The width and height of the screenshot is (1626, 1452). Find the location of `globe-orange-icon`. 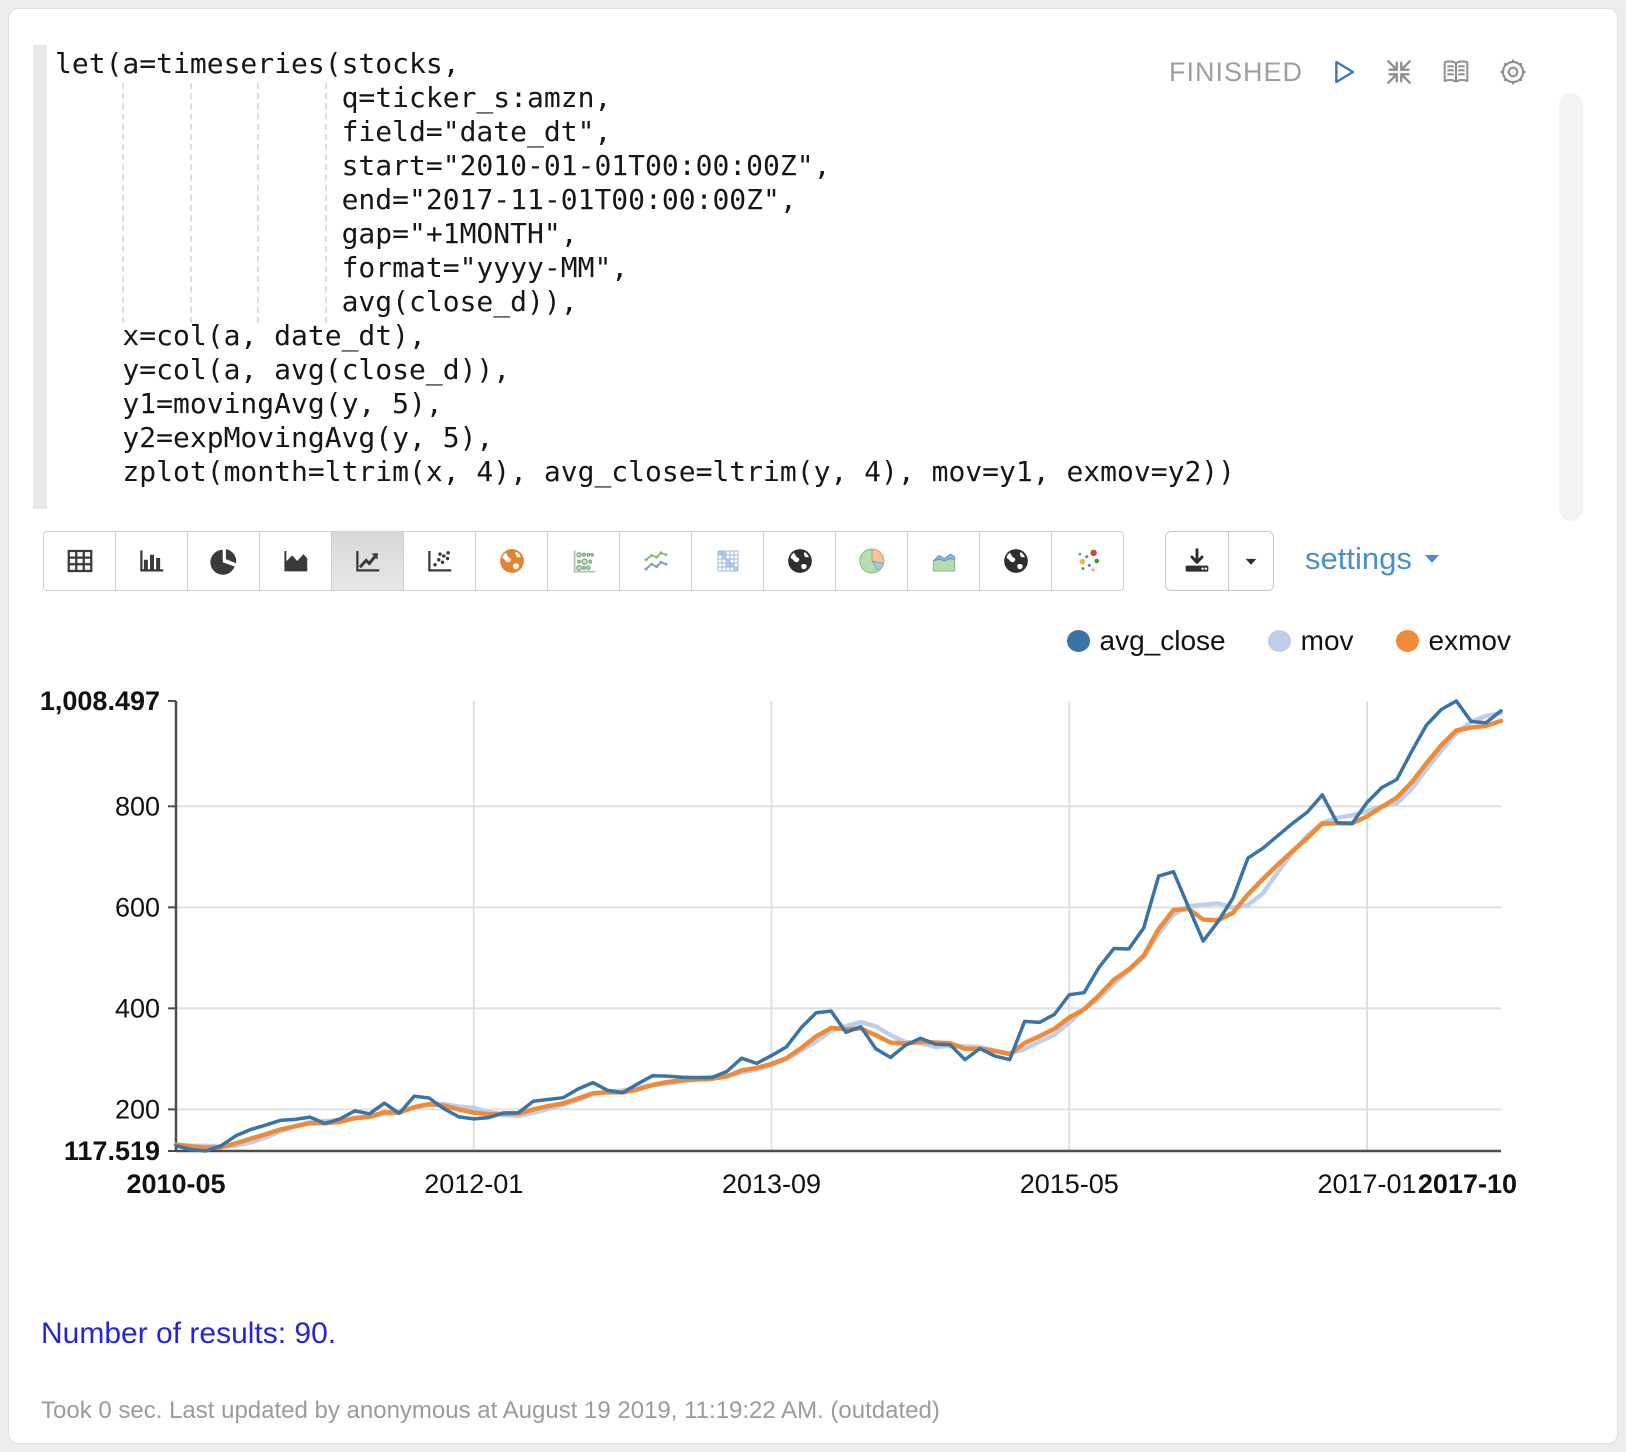

globe-orange-icon is located at coordinates (511, 561).